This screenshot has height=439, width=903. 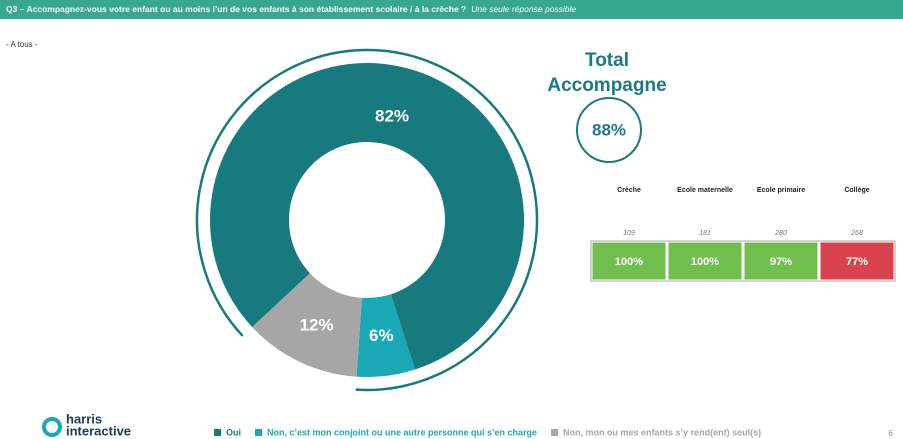 I want to click on column-header: Ecole maternelle, so click(x=705, y=190).